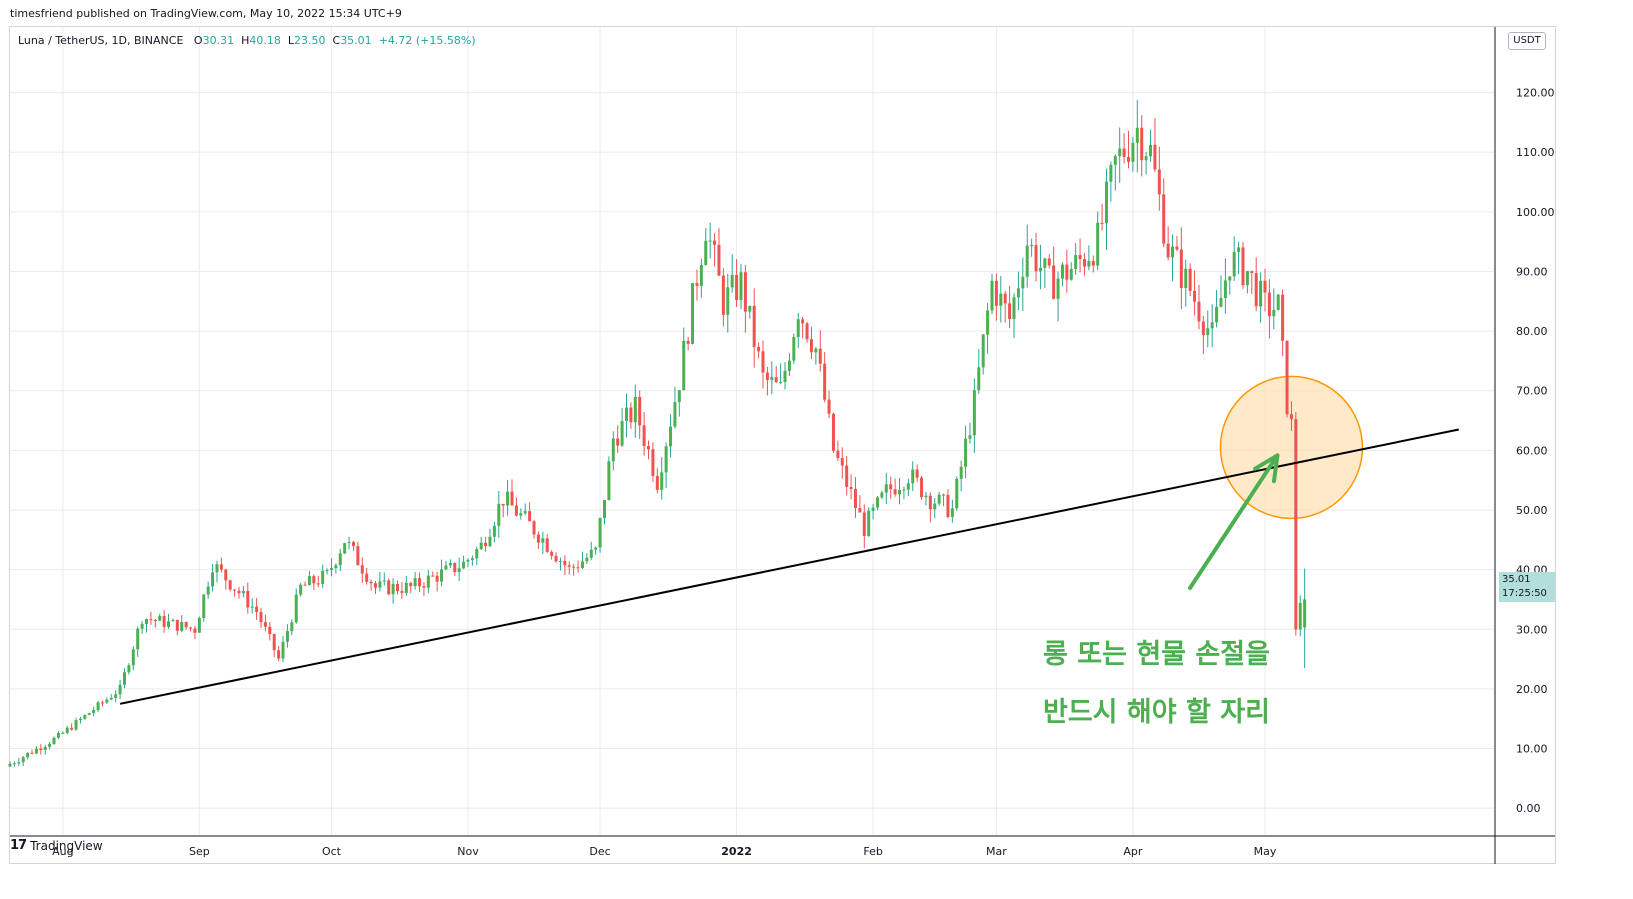 Image resolution: width=1633 pixels, height=899 pixels. What do you see at coordinates (1265, 851) in the screenshot?
I see `time-tick-label: May` at bounding box center [1265, 851].